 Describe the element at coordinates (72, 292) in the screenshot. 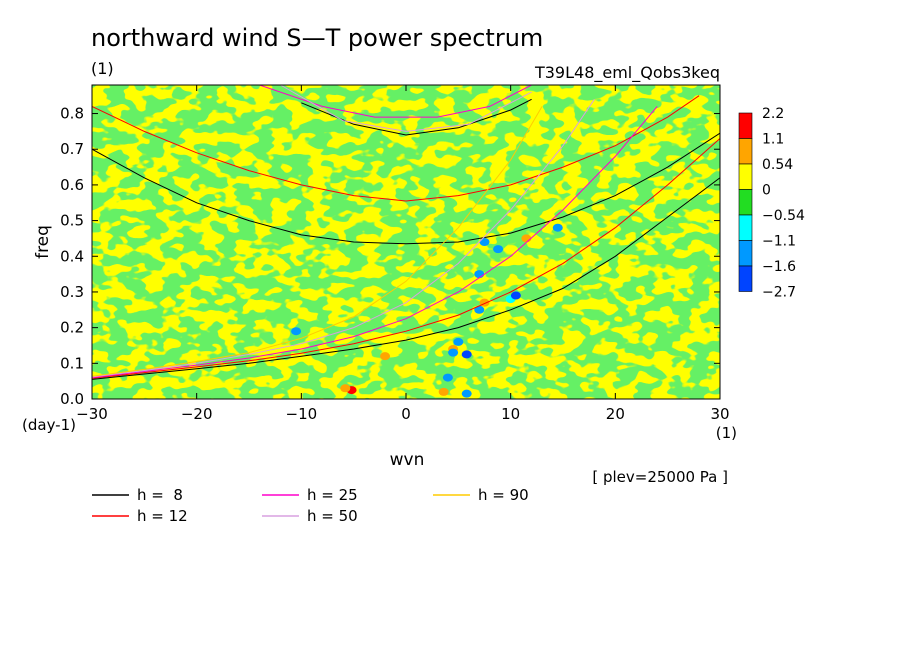

I see `y-tick-label: 0.3` at that location.